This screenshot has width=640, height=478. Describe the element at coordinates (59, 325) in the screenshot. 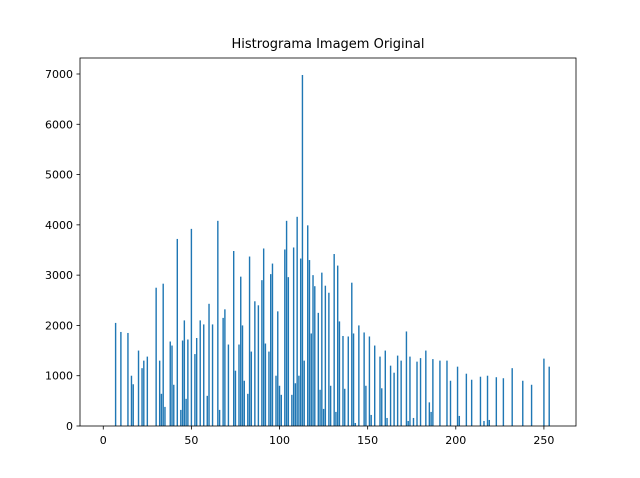

I see `y-tick-label: 2000` at that location.